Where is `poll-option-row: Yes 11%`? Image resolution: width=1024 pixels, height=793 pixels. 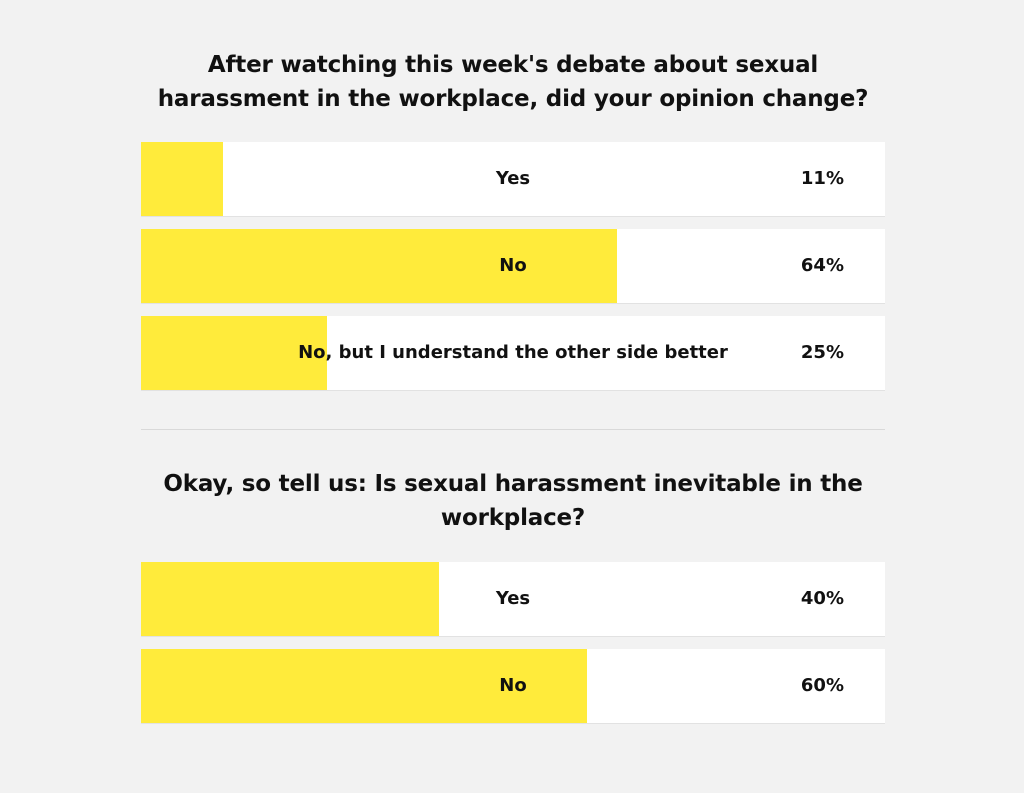
poll-option-row: Yes 11% is located at coordinates (513, 179).